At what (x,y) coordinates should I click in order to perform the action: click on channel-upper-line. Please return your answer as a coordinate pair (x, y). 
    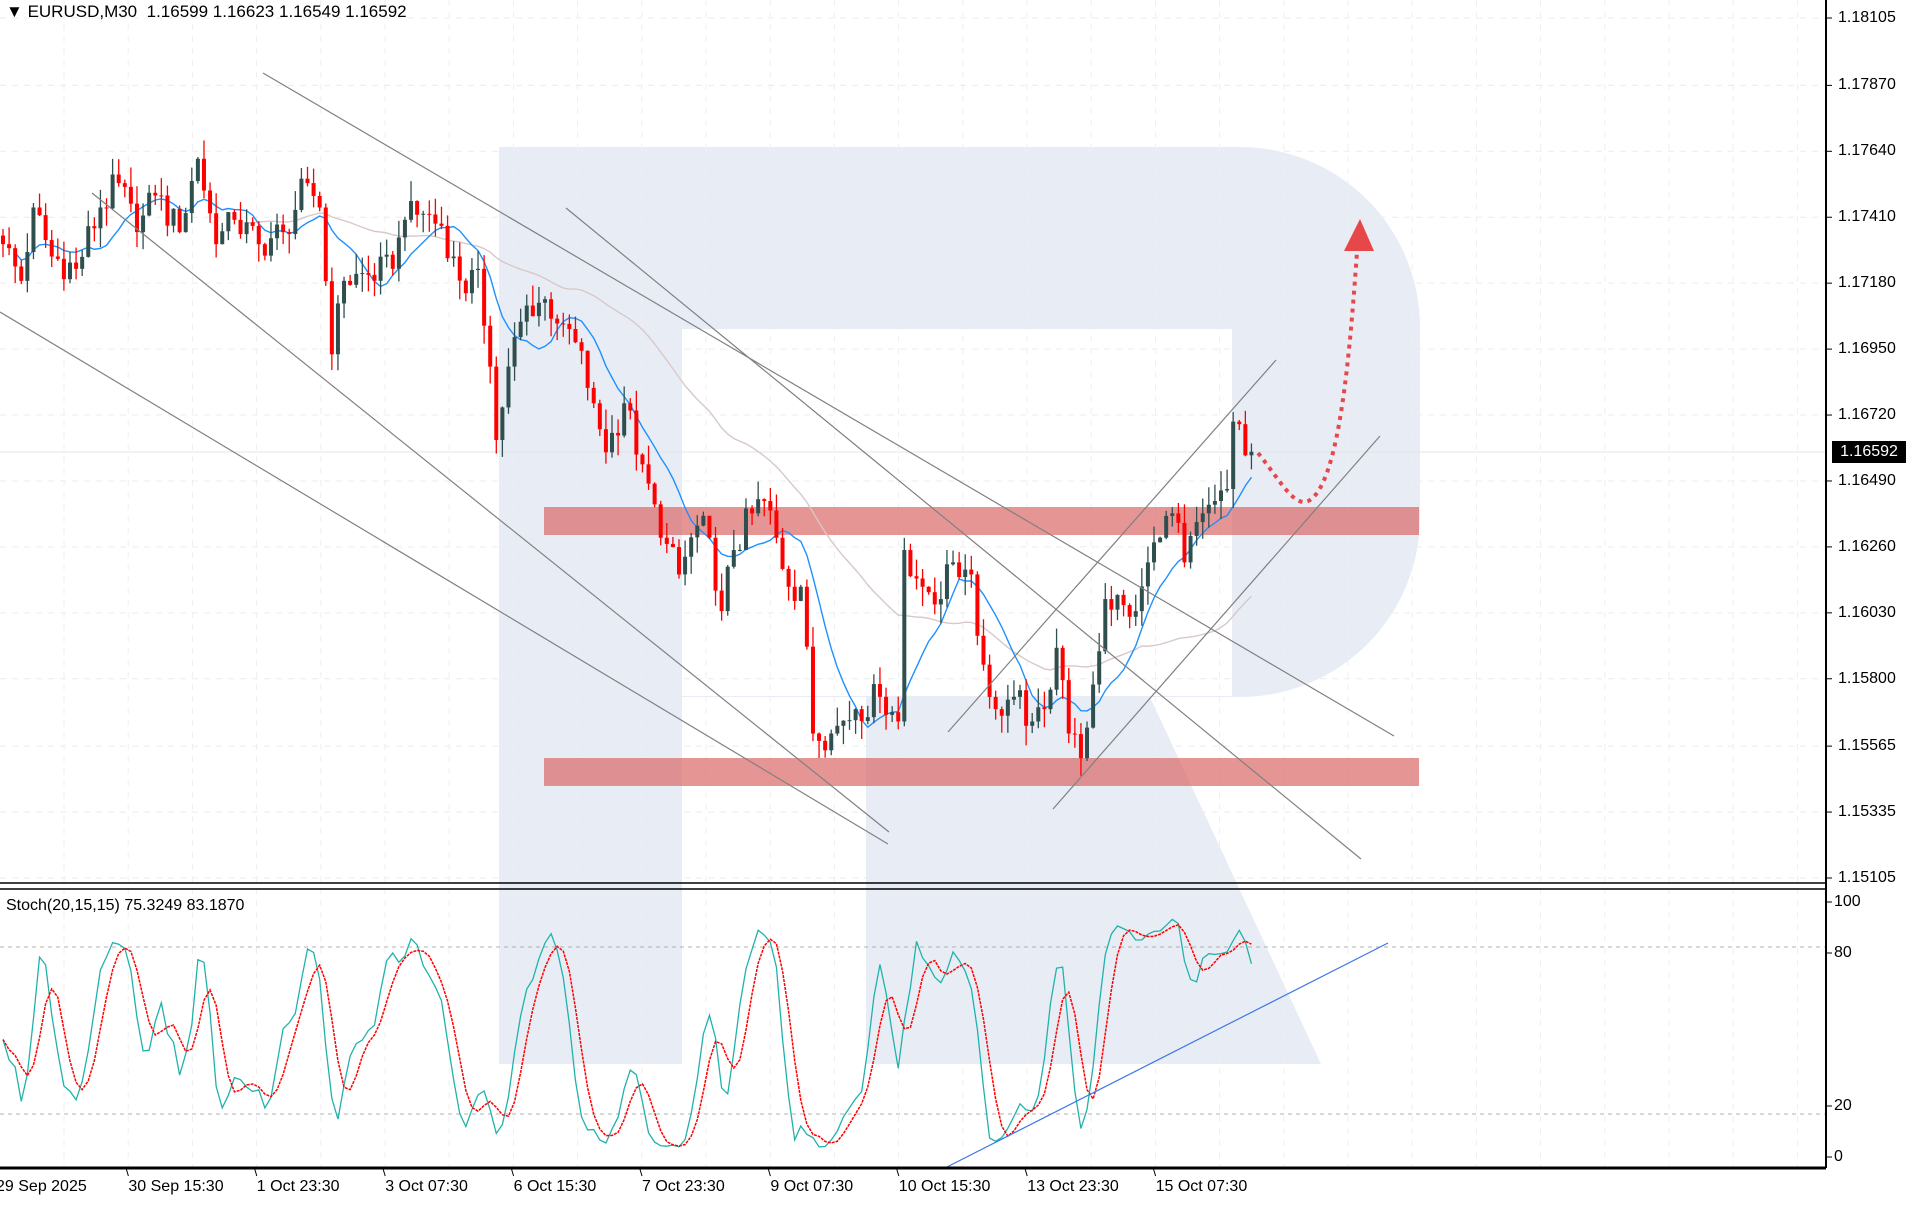
    Looking at the image, I should click on (1112, 546).